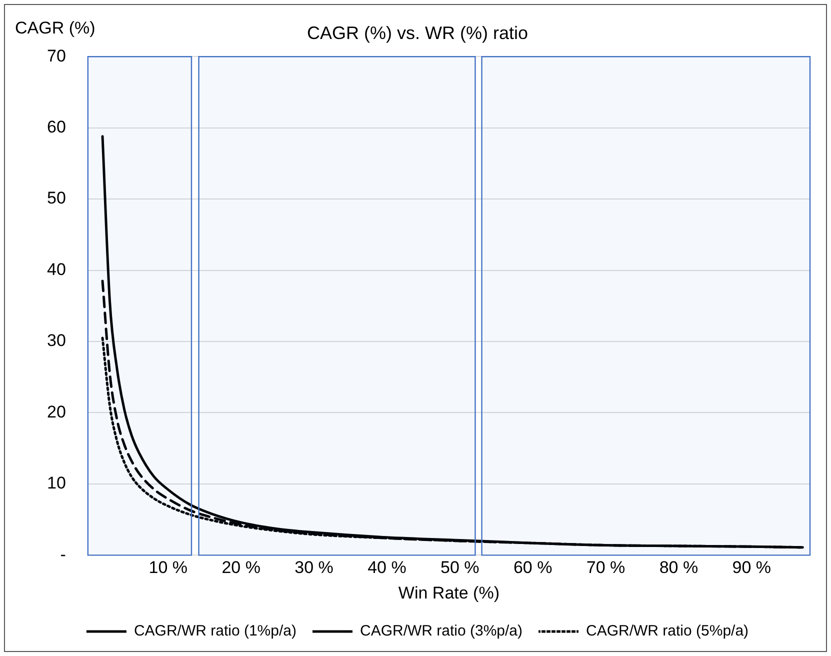 Image resolution: width=831 pixels, height=656 pixels. What do you see at coordinates (56, 198) in the screenshot?
I see `y-tick-label: 50` at bounding box center [56, 198].